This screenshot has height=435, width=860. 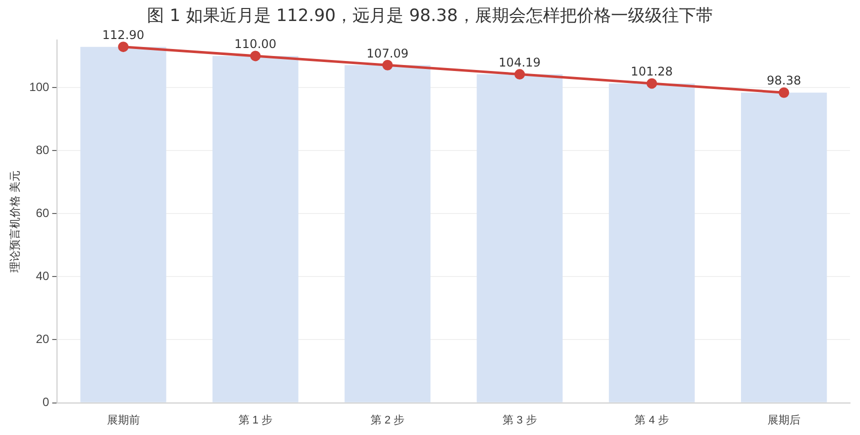 What do you see at coordinates (784, 81) in the screenshot?
I see `data-label: 98.38` at bounding box center [784, 81].